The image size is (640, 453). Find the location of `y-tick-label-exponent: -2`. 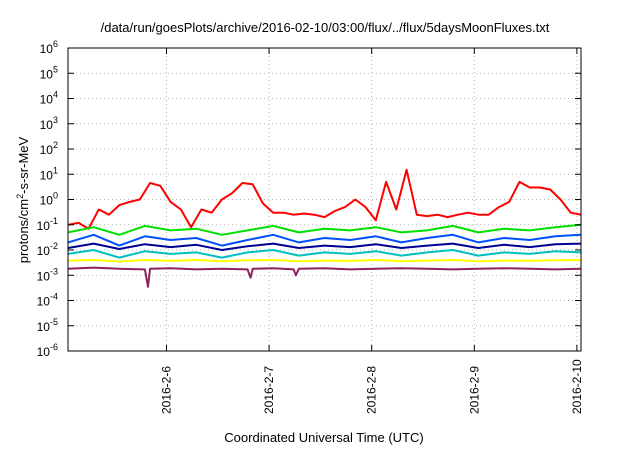

y-tick-label-exponent: -2 is located at coordinates (54, 246).